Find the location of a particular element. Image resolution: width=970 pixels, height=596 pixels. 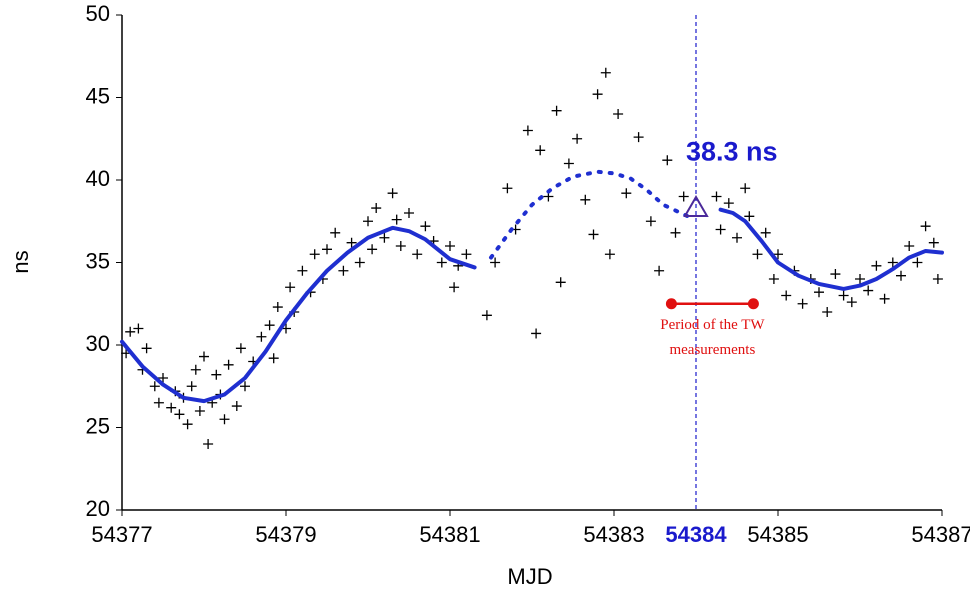

period-label: measurements is located at coordinates (712, 350).